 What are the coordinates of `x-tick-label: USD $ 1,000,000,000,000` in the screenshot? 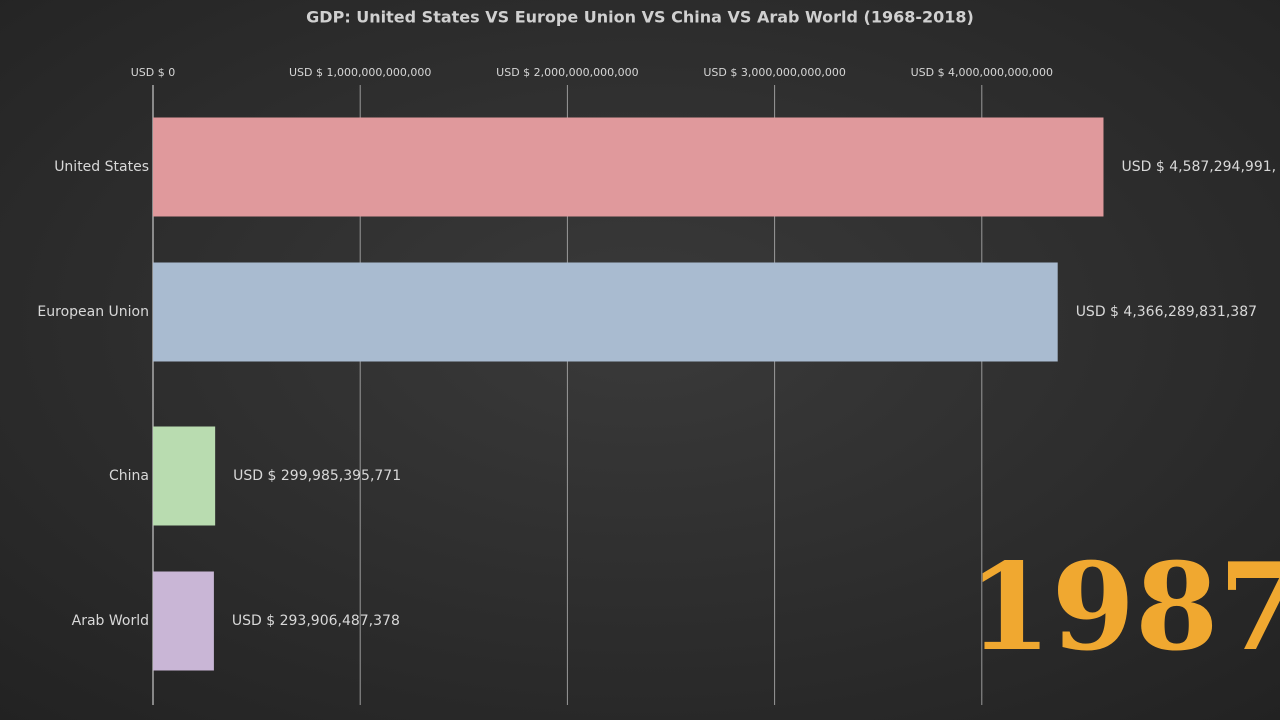 It's located at (360, 72).